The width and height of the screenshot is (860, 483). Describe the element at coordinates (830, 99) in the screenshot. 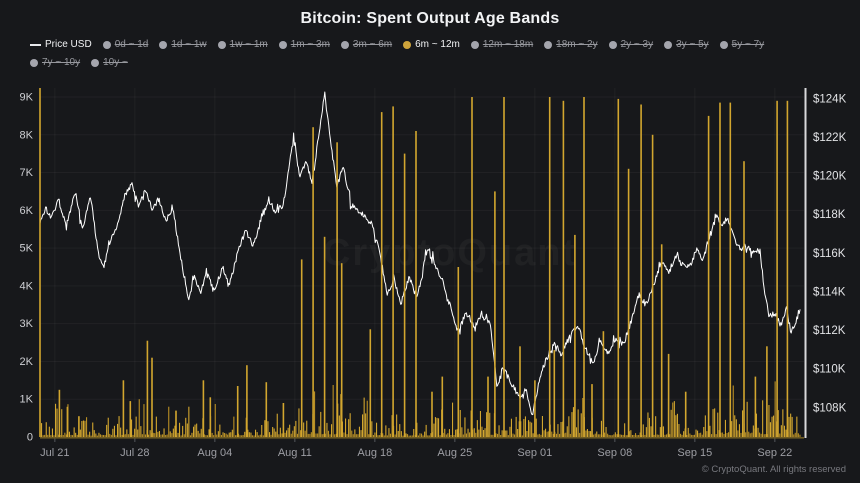

I see `right-axis-tick-label: $124K` at that location.